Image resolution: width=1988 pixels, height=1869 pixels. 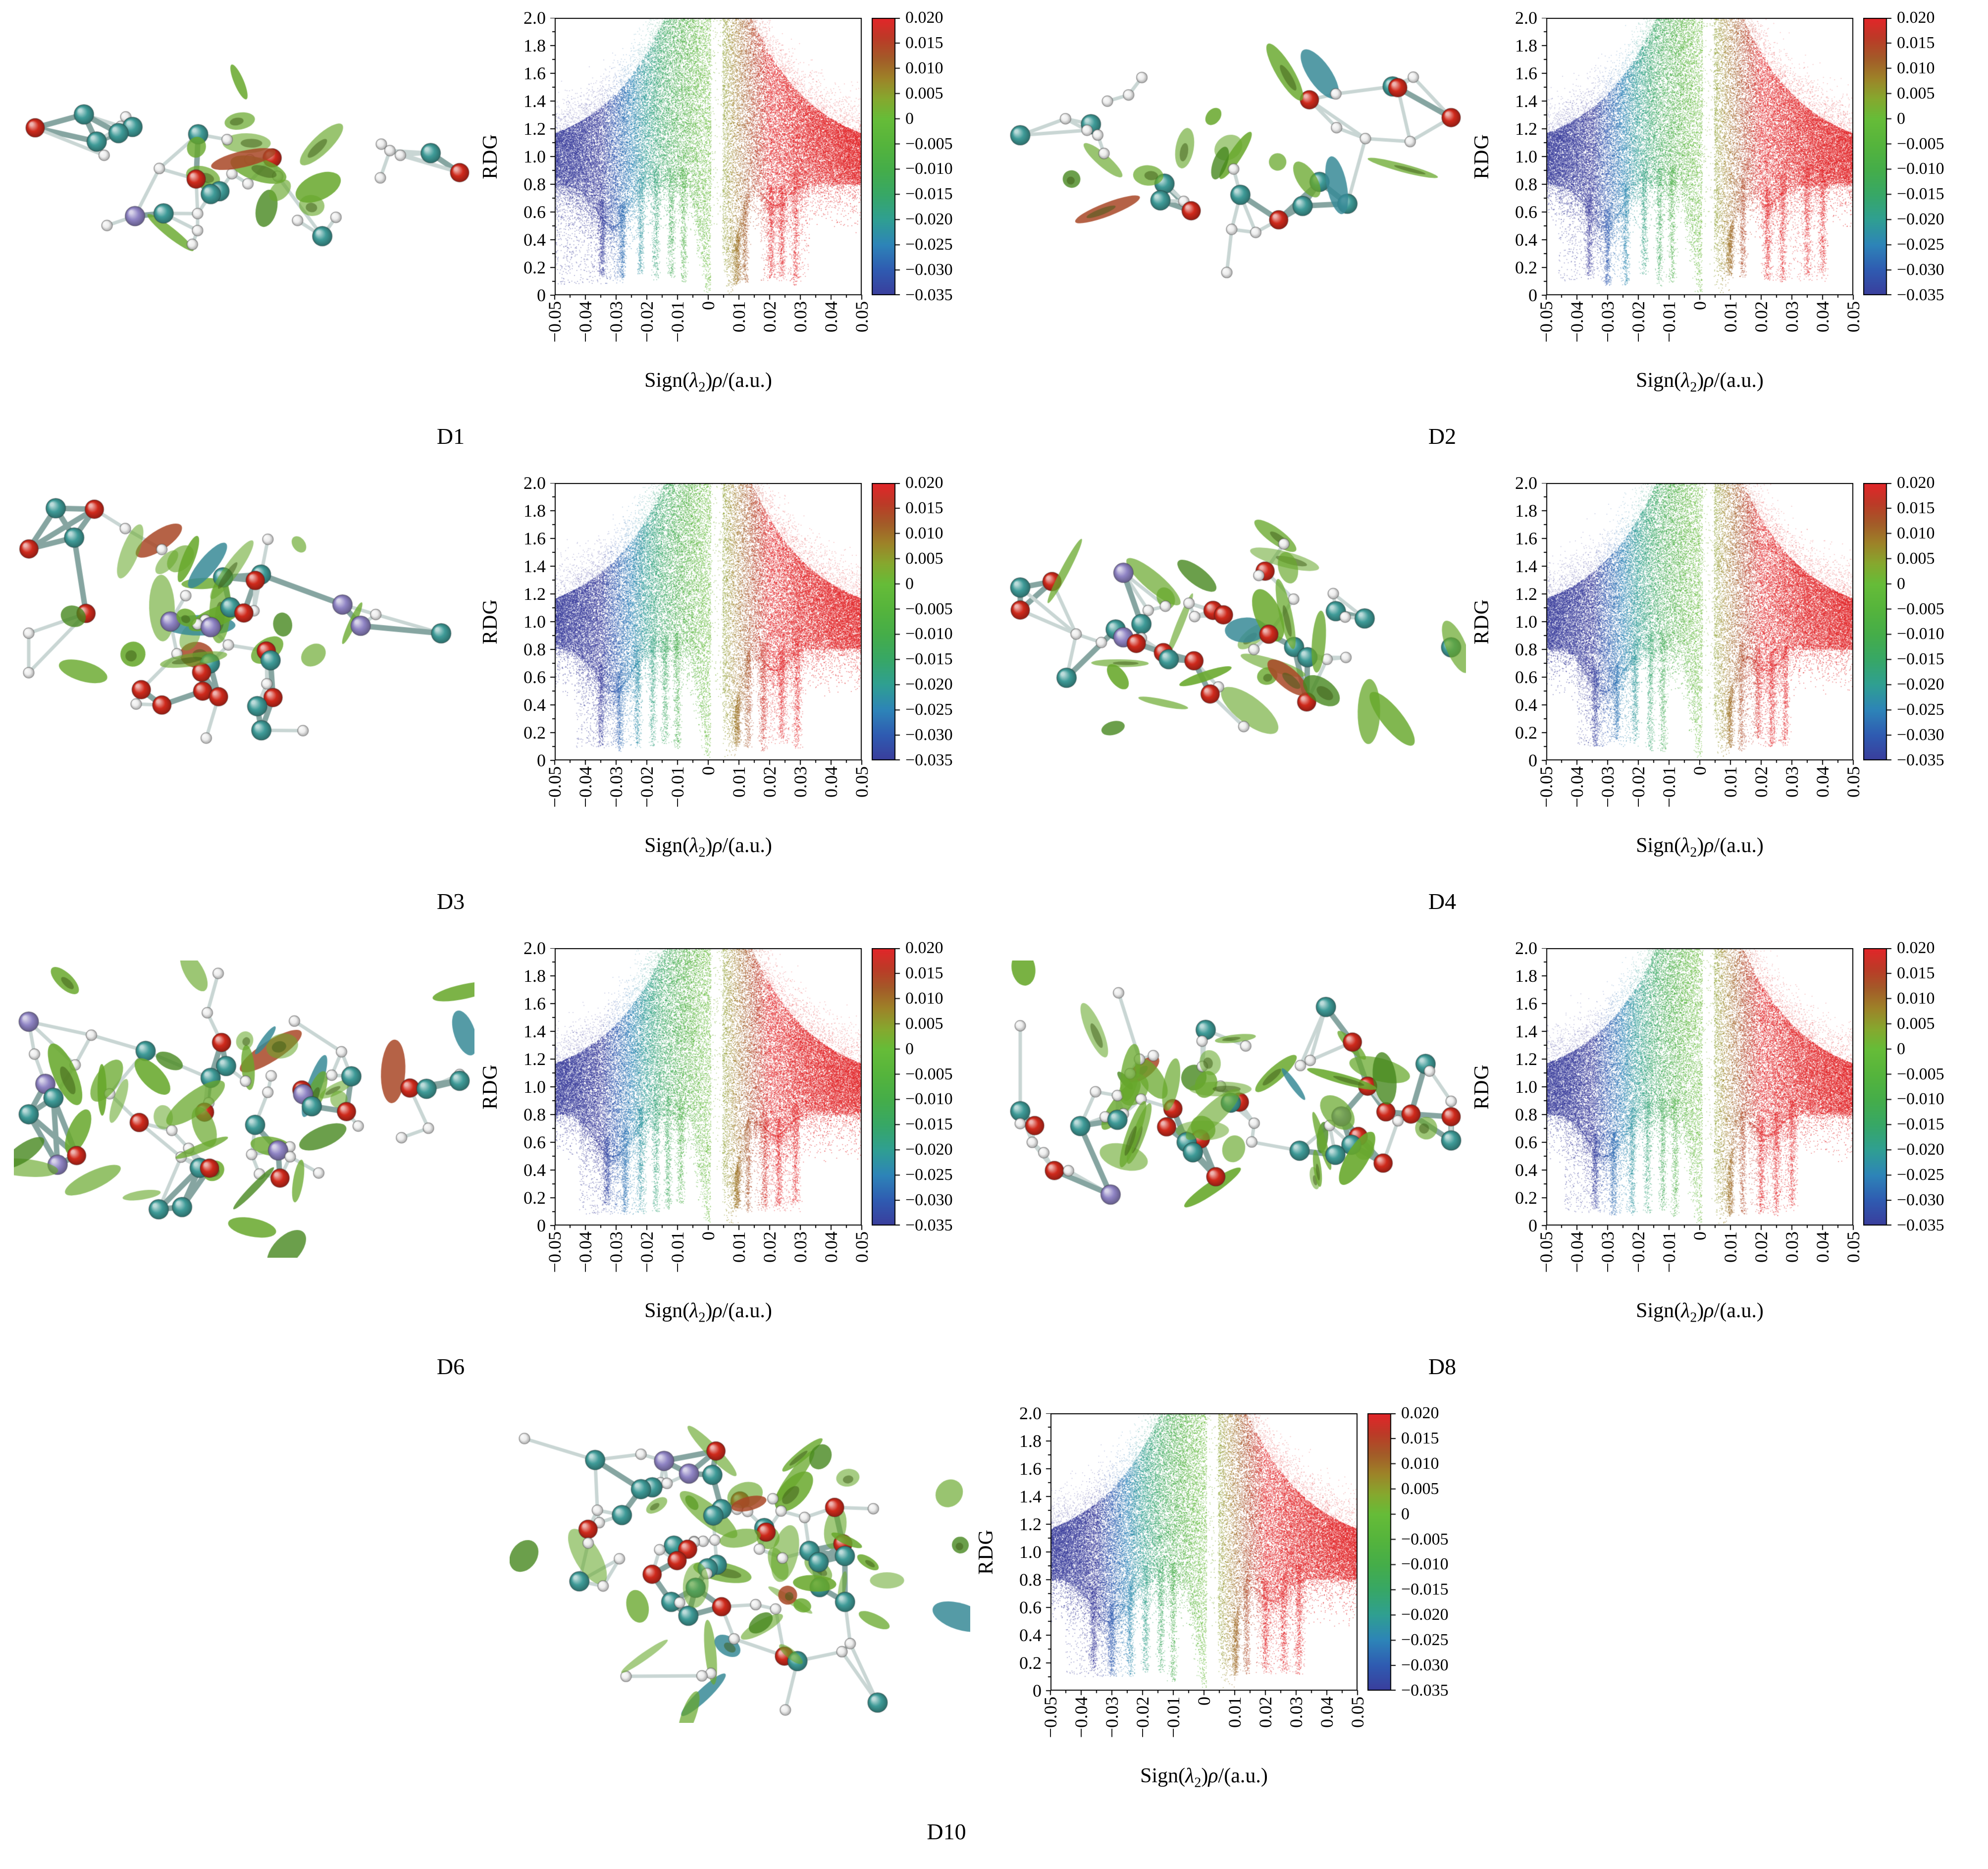 What do you see at coordinates (1669, 322) in the screenshot?
I see `x-tick-label: −0.01` at bounding box center [1669, 322].